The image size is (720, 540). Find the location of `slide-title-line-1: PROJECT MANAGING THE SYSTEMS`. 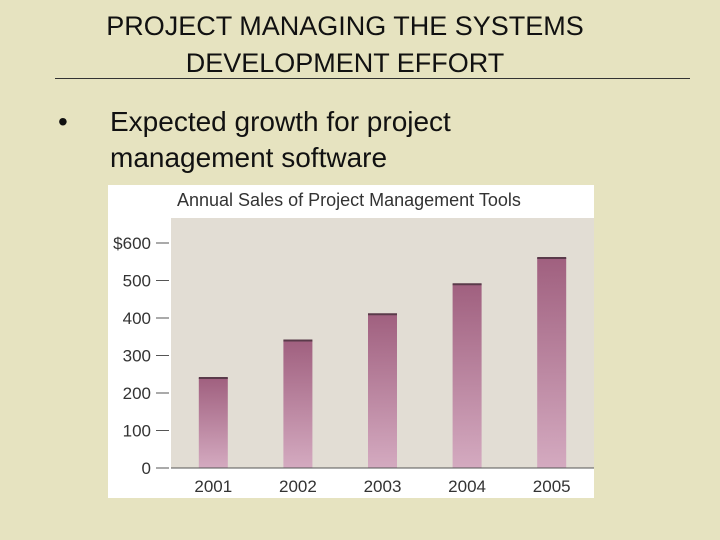

slide-title-line-1: PROJECT MANAGING THE SYSTEMS is located at coordinates (345, 26).